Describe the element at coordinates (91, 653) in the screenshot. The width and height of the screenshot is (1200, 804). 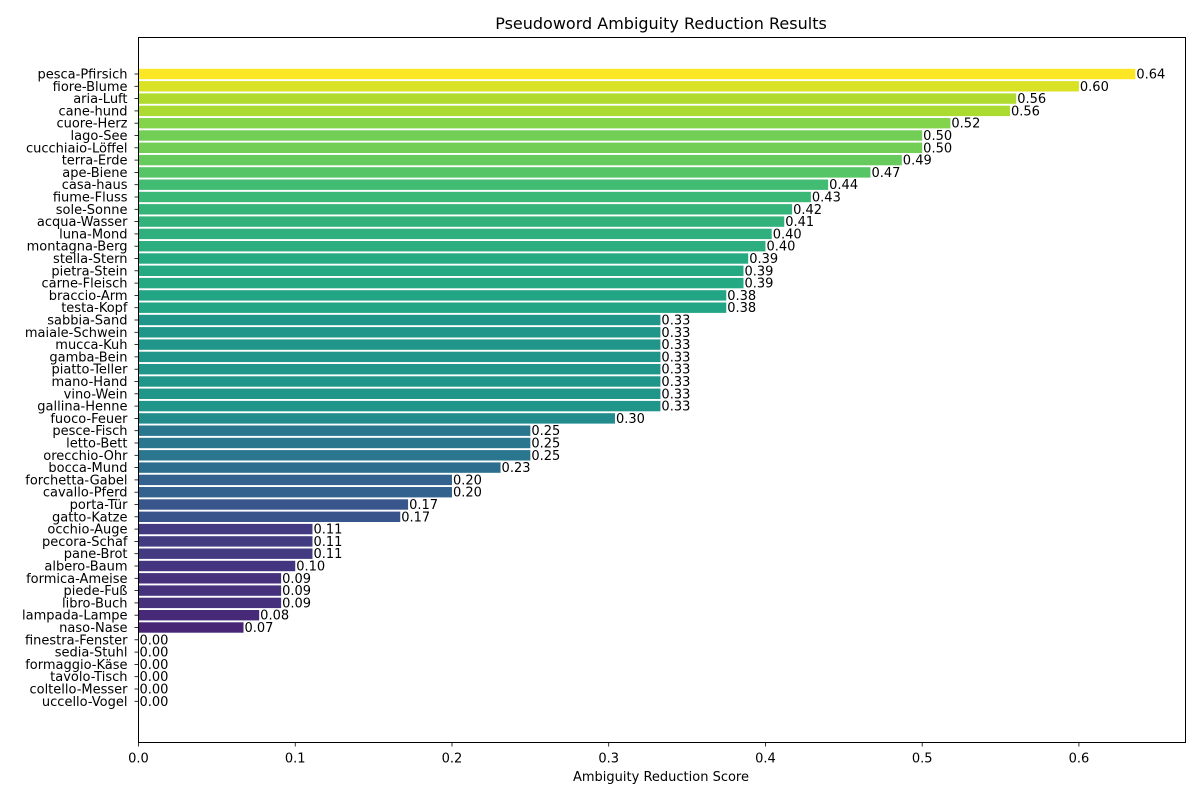
I see `y-tick-label: sedia-Stuhl` at that location.